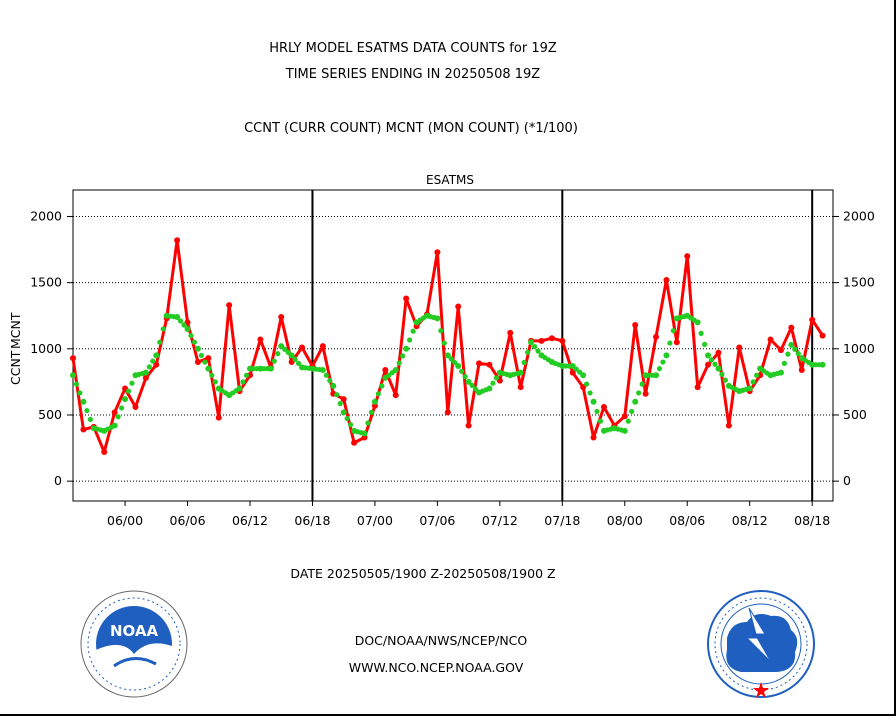  Describe the element at coordinates (750, 520) in the screenshot. I see `x-tick-label: 08/12` at that location.